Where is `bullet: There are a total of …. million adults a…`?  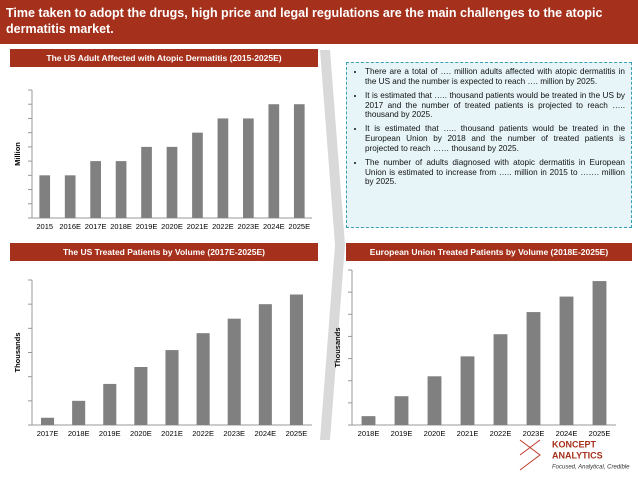 bullet: There are a total of …. million adults a… is located at coordinates (495, 77).